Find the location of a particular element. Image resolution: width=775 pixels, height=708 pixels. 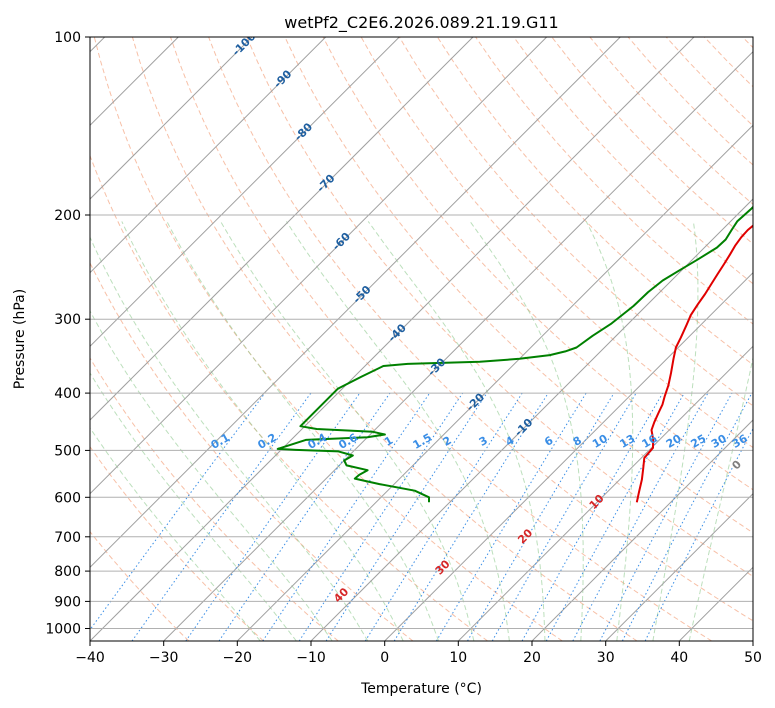

x-tick-label: −10 is located at coordinates (311, 658).